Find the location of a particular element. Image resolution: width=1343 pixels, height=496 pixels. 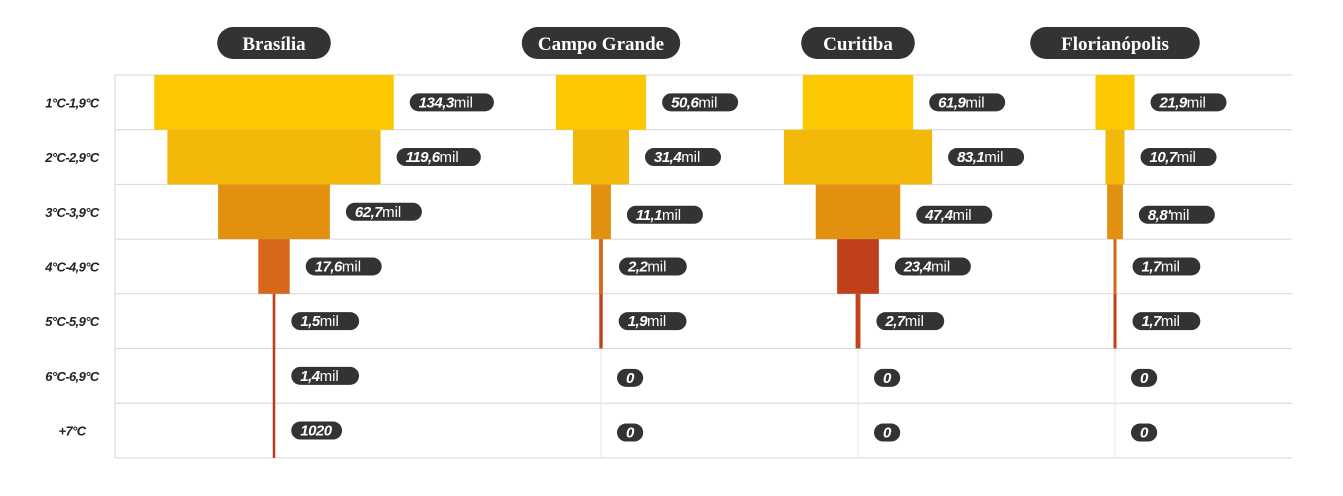

value-pill-florianopolis: 8,8'mil is located at coordinates (1176, 214).